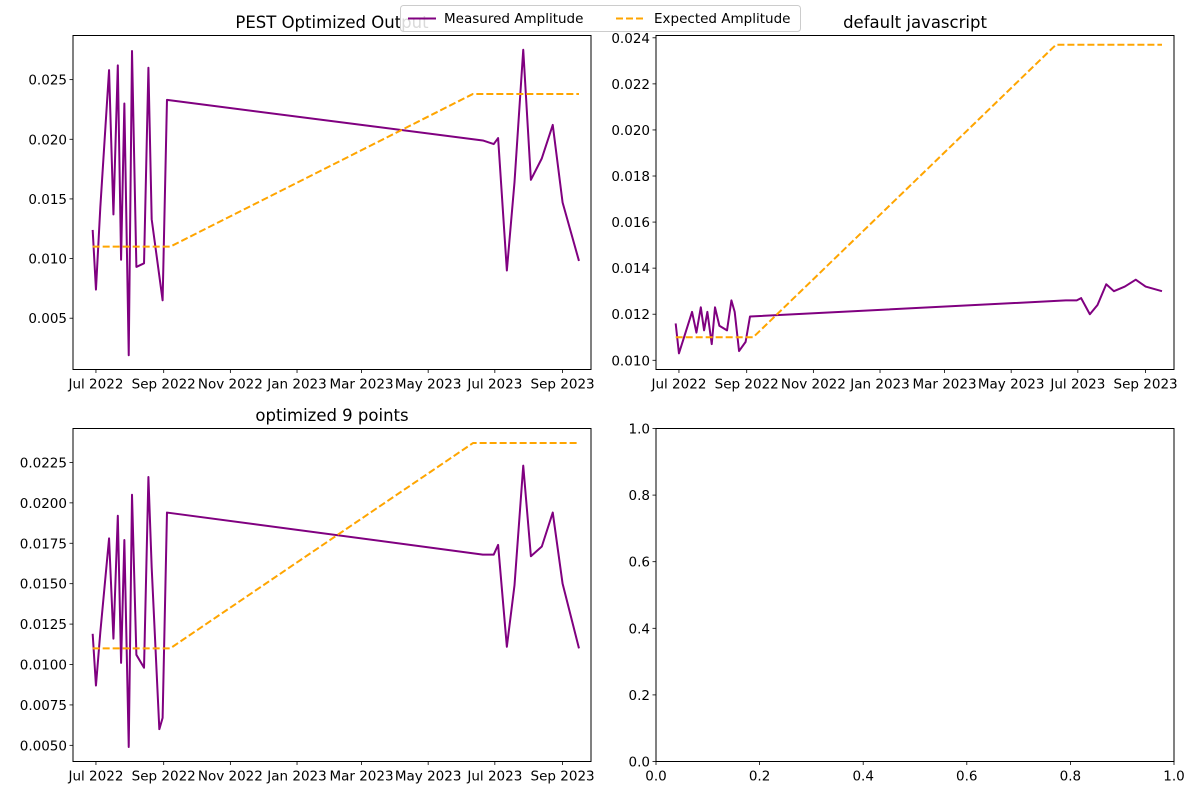 This screenshot has height=800, width=1200. Describe the element at coordinates (630, 177) in the screenshot. I see `y-tick-label: 0.018` at that location.